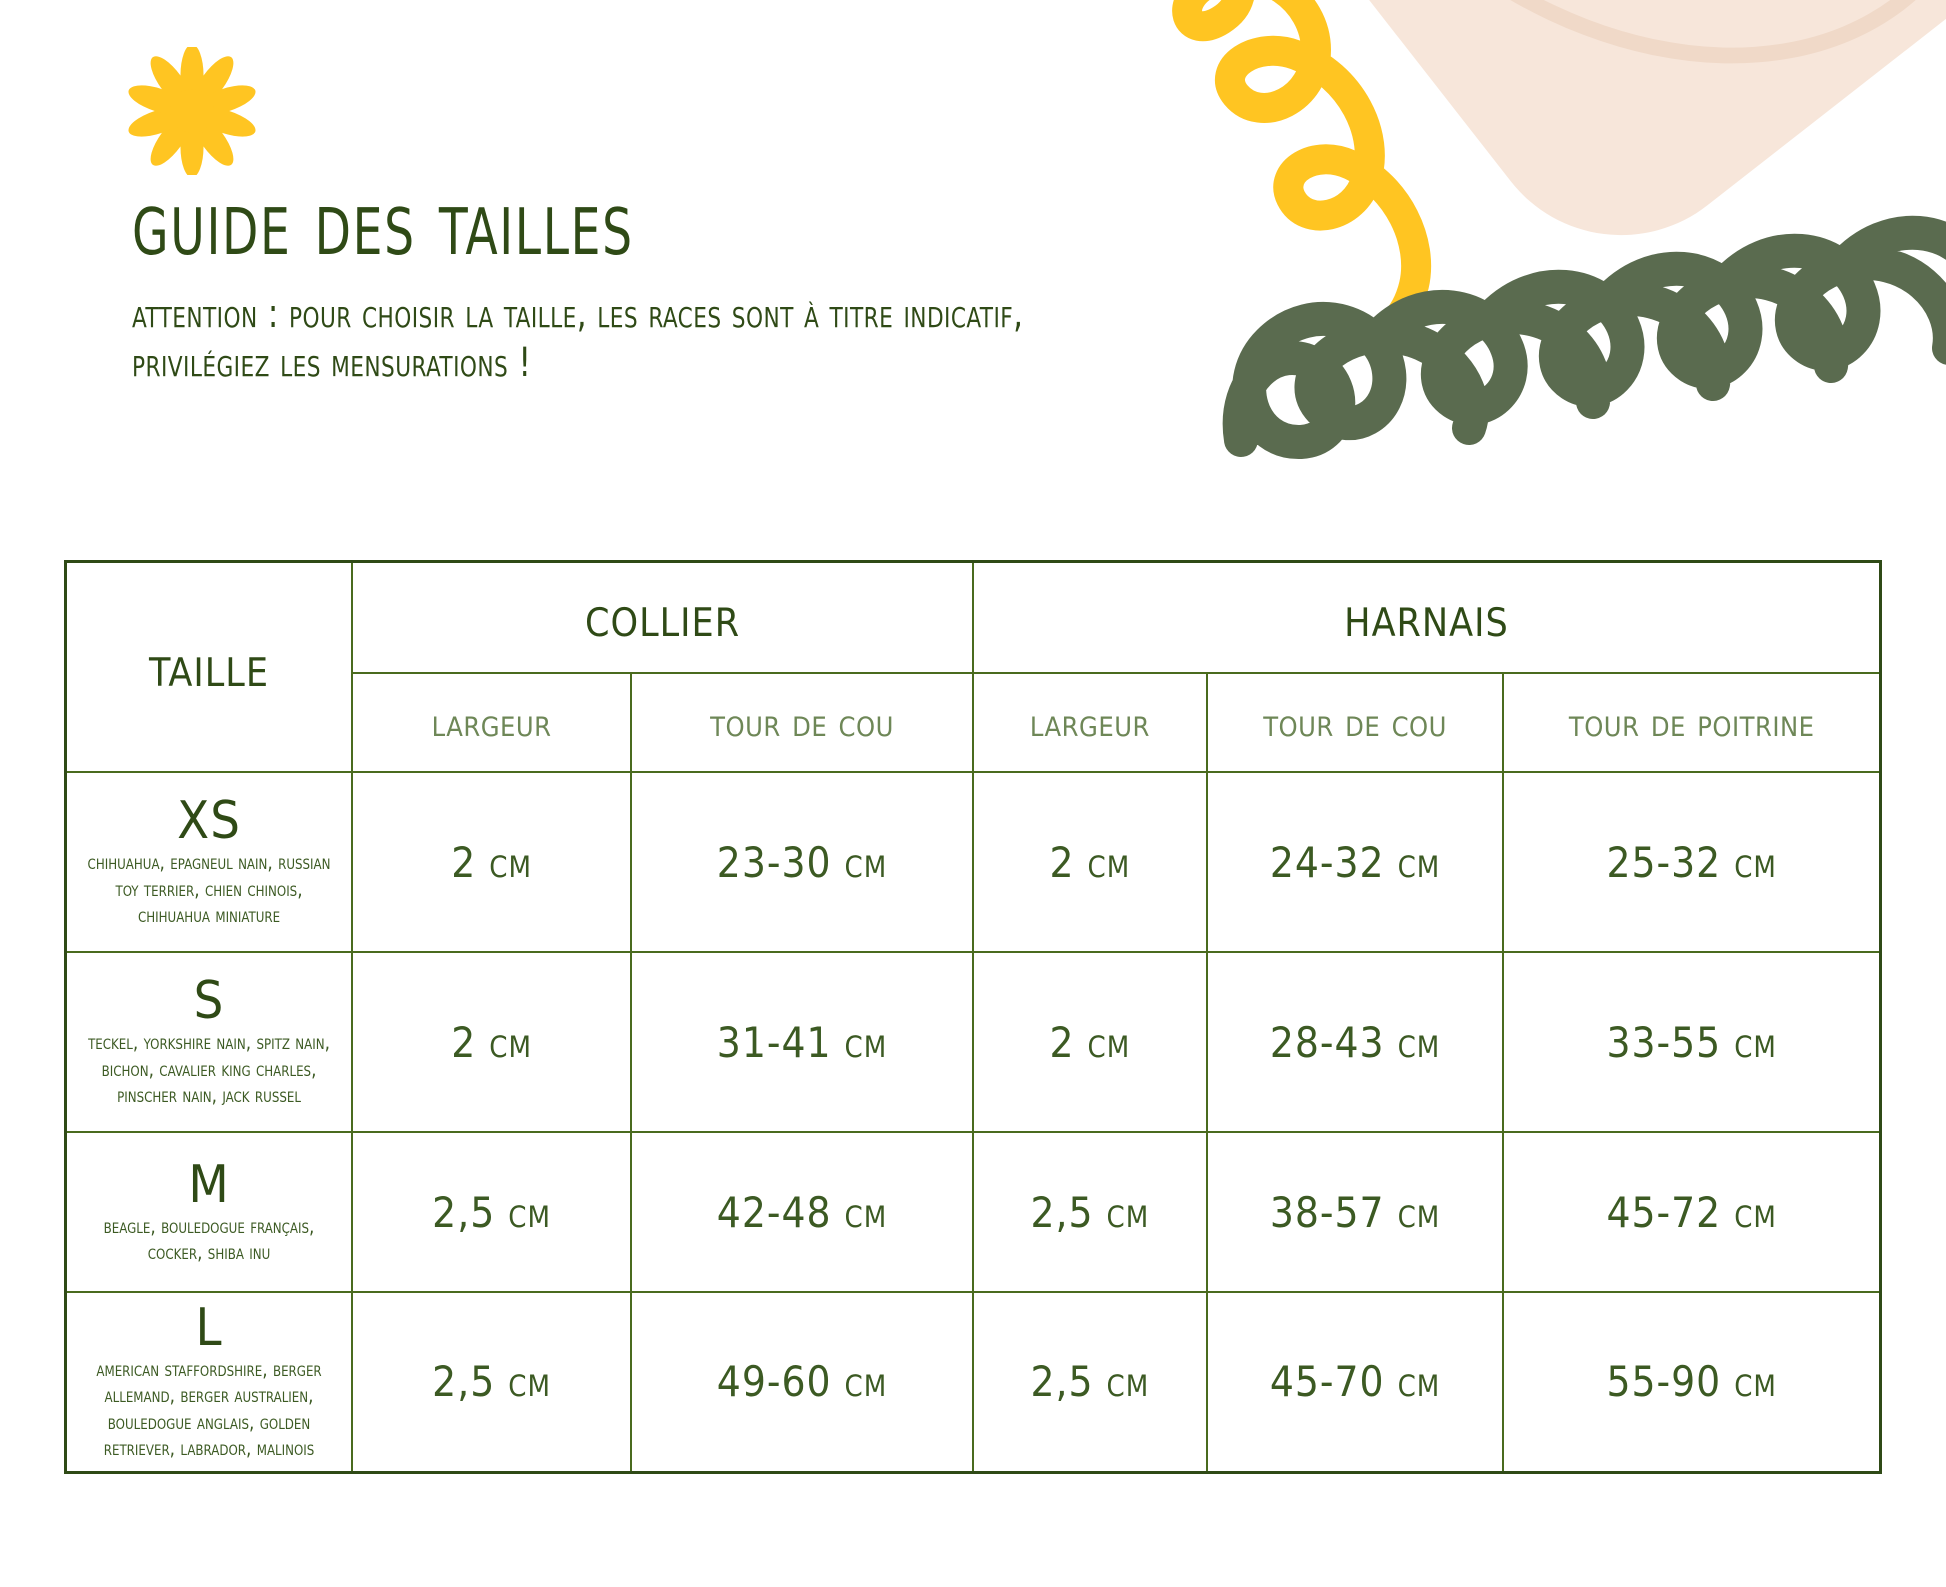 This screenshot has width=1946, height=1587. Describe the element at coordinates (209, 1001) in the screenshot. I see `size-label: S` at that location.